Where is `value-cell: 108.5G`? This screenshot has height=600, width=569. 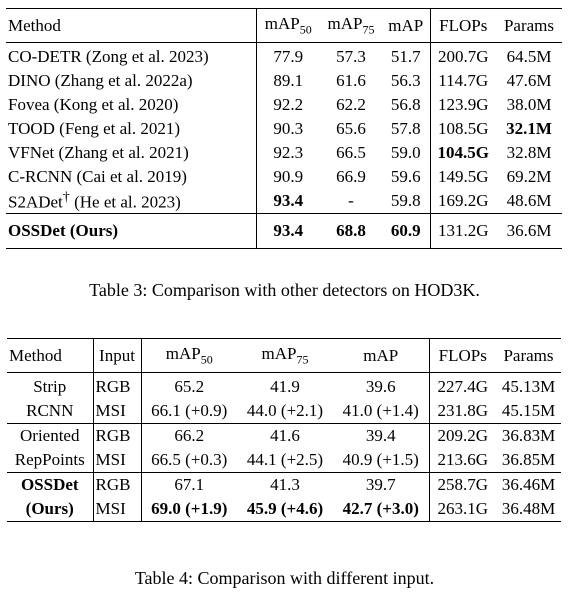 value-cell: 108.5G is located at coordinates (463, 128).